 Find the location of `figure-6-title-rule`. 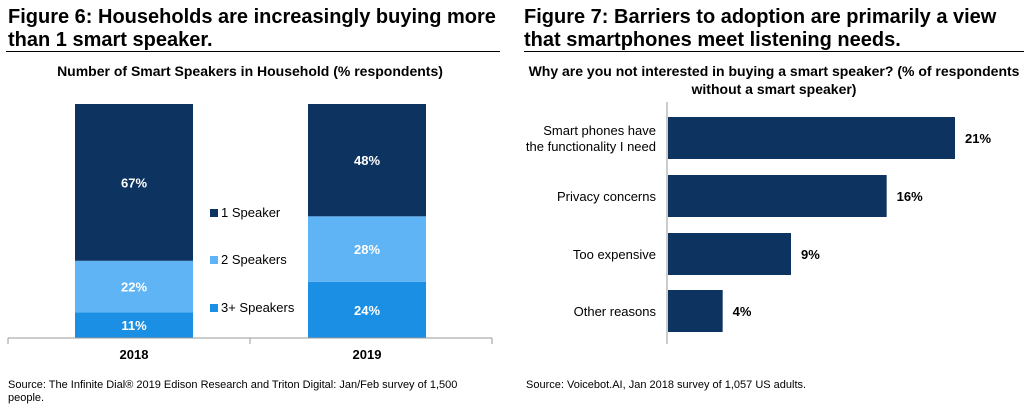

figure-6-title-rule is located at coordinates (253, 51).